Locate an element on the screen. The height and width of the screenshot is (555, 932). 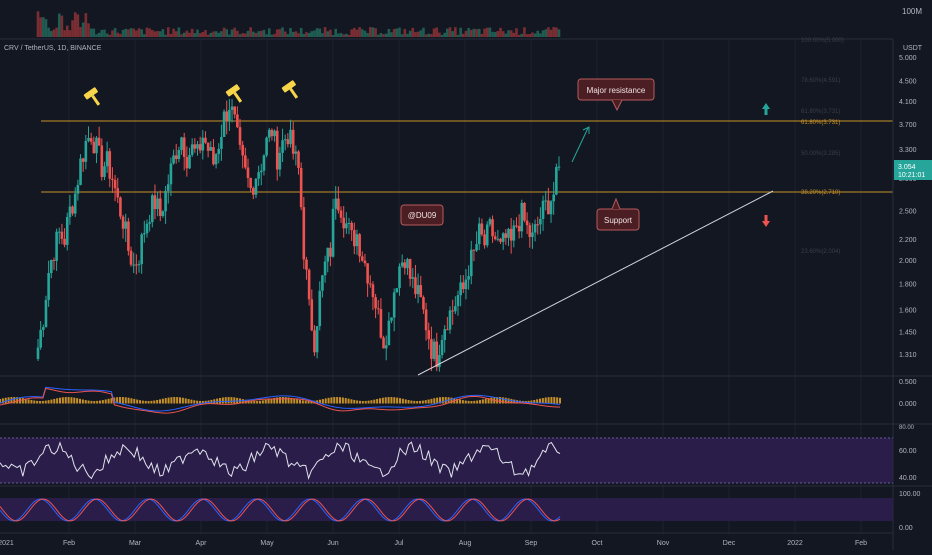
support-trendline is located at coordinates (595, 283).